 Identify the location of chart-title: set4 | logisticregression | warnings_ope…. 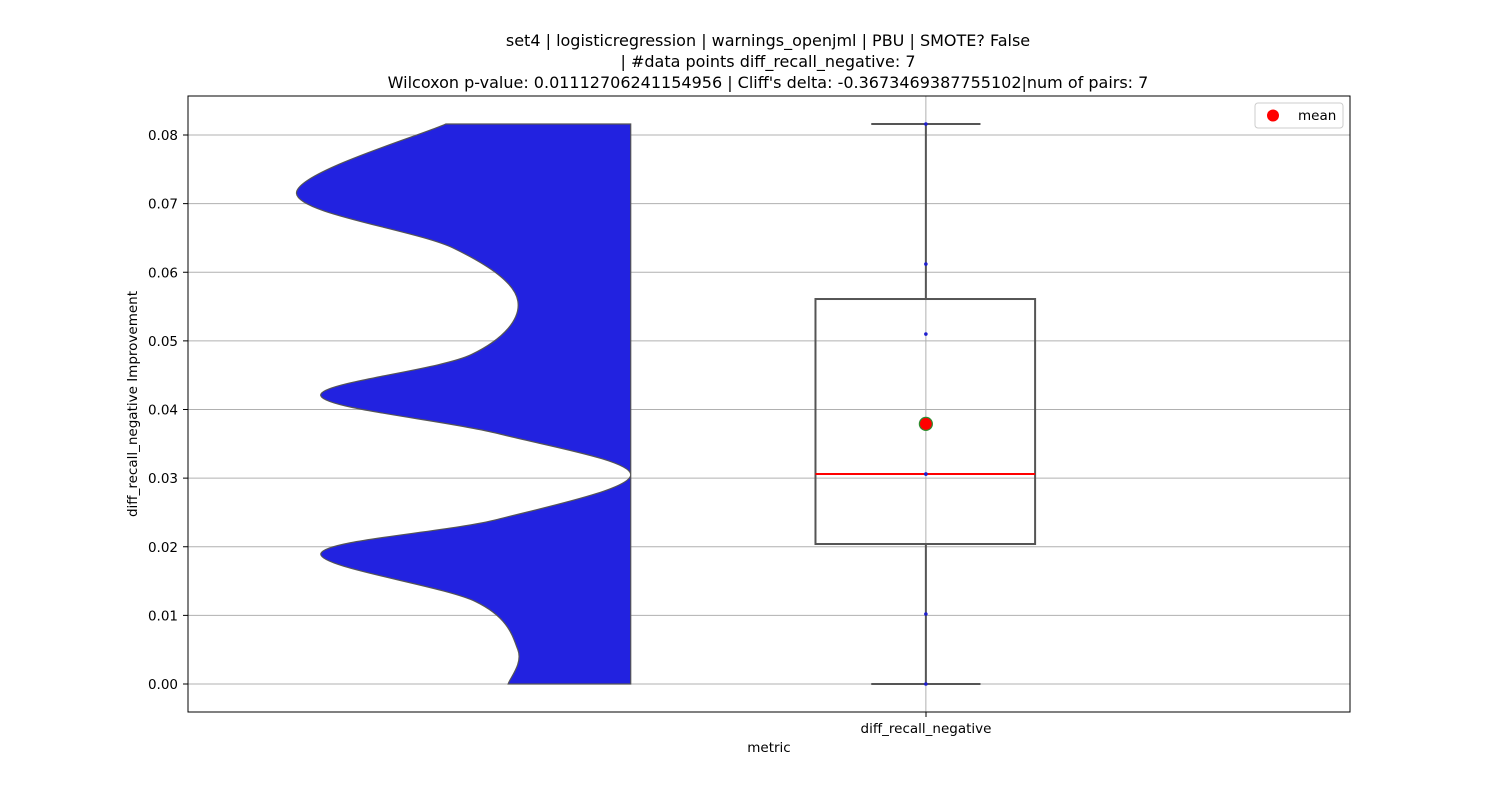
(768, 61).